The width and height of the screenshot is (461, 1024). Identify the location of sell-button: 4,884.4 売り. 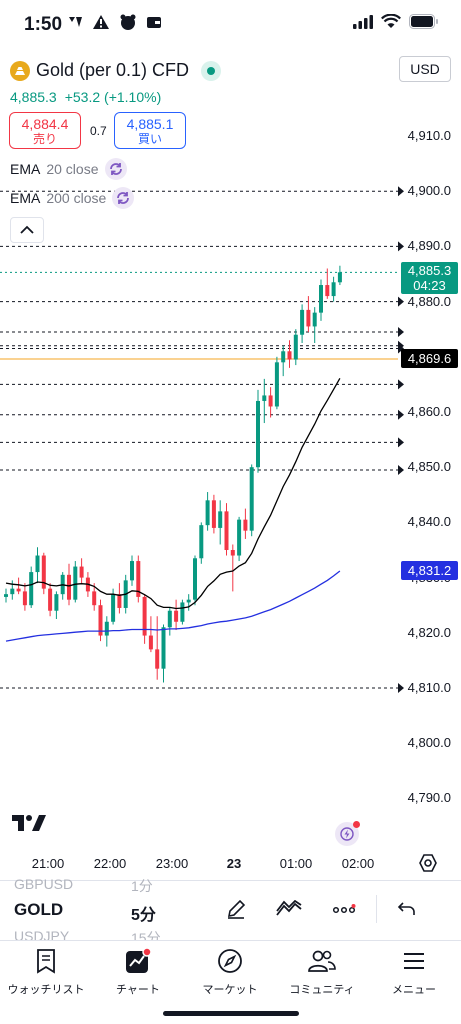
(45, 130).